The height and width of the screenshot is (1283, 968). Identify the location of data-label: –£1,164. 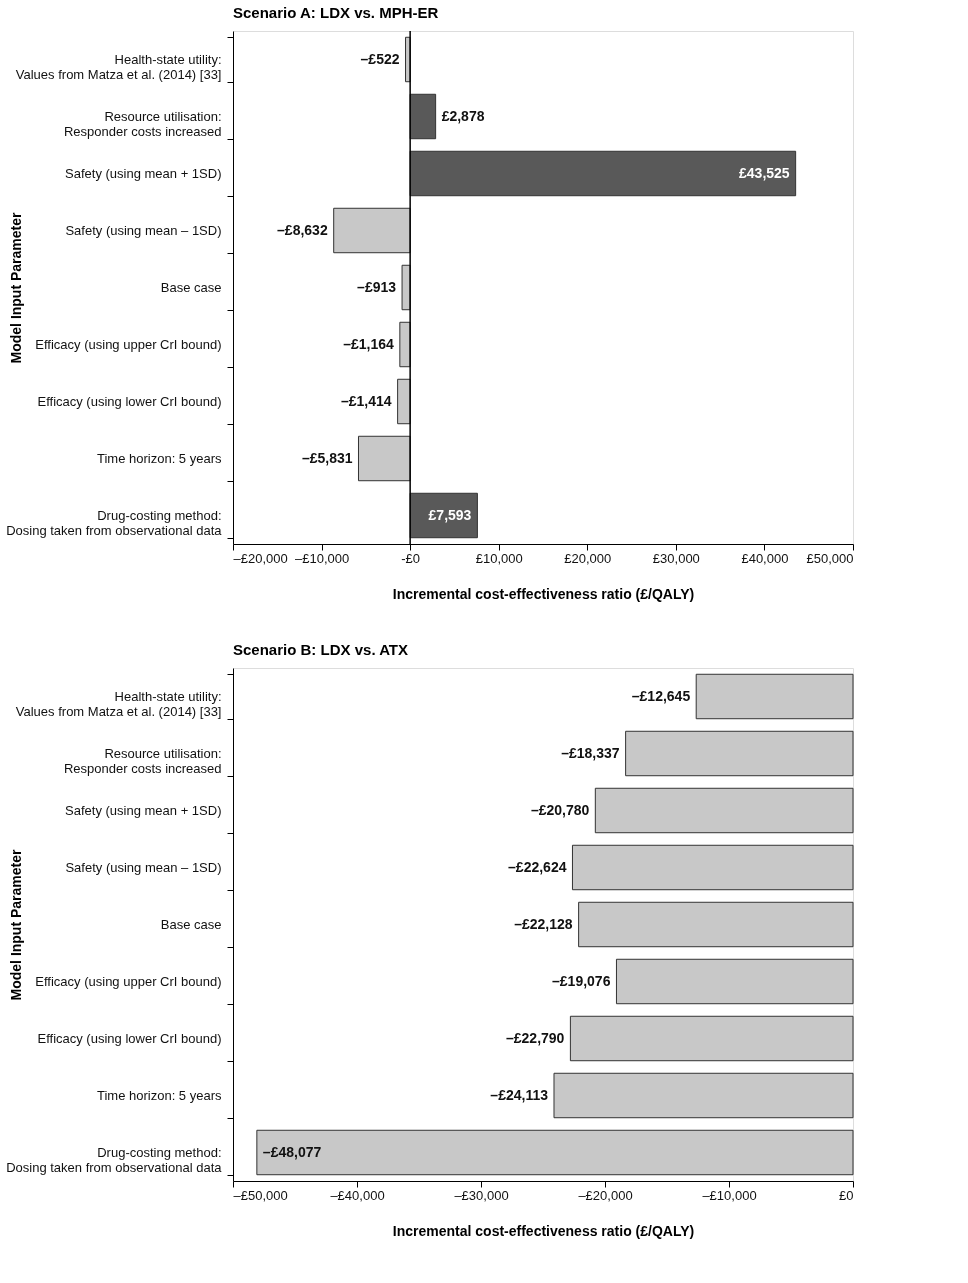
(369, 343).